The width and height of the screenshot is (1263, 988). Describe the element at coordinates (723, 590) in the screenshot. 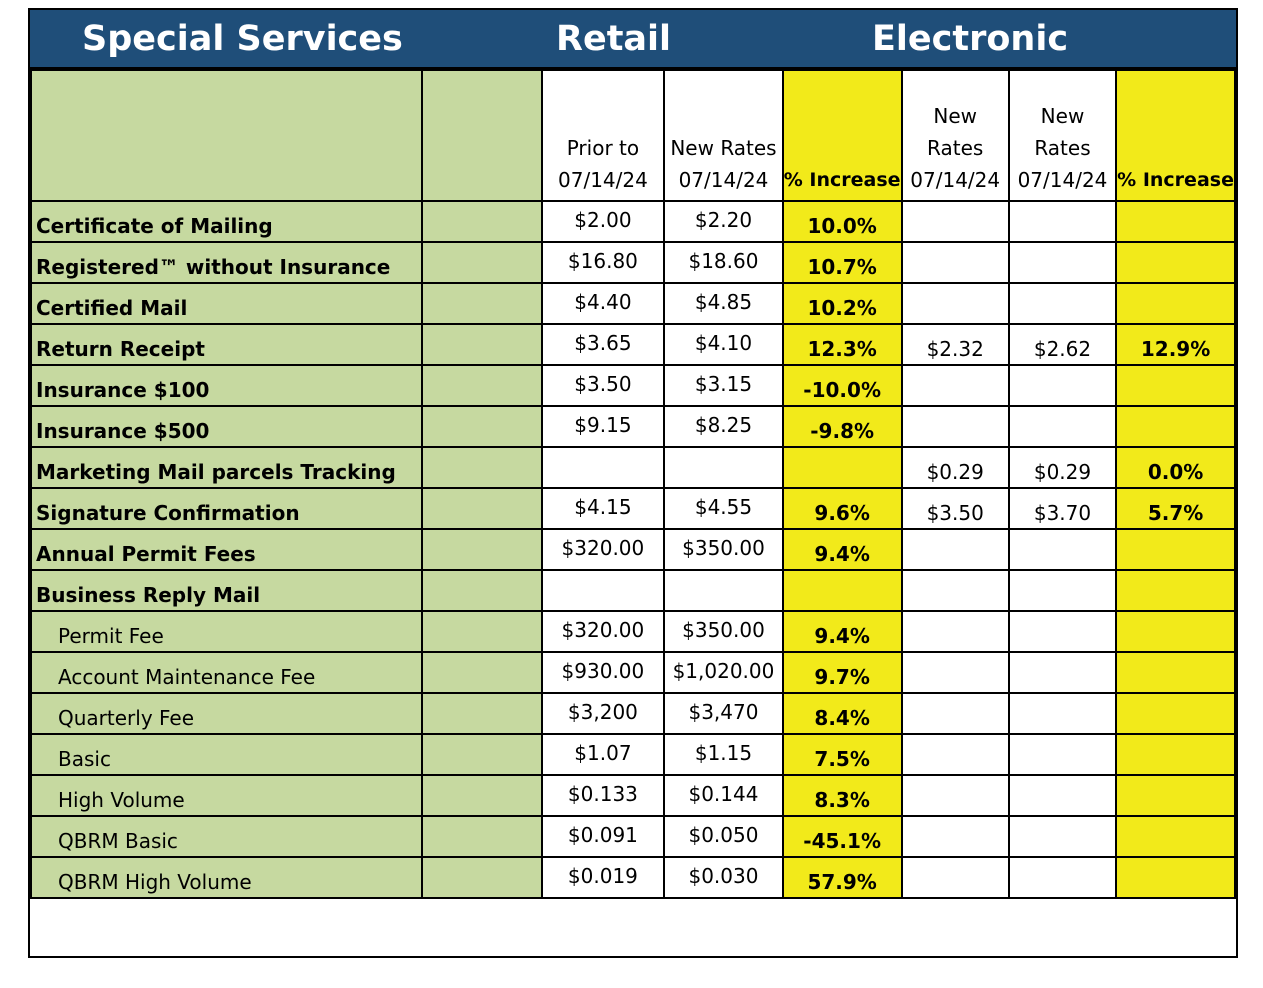

I see `retail-new-rate` at that location.